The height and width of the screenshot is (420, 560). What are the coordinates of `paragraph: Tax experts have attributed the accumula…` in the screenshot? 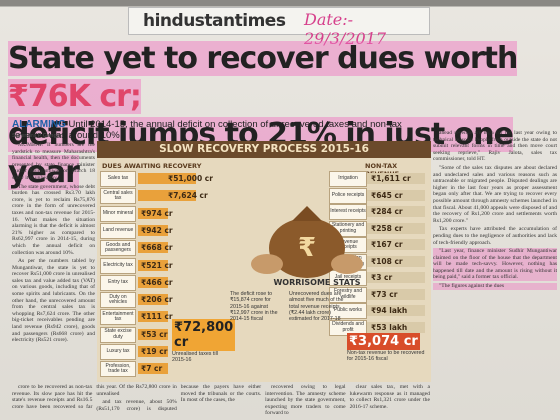 It's located at (495, 236).